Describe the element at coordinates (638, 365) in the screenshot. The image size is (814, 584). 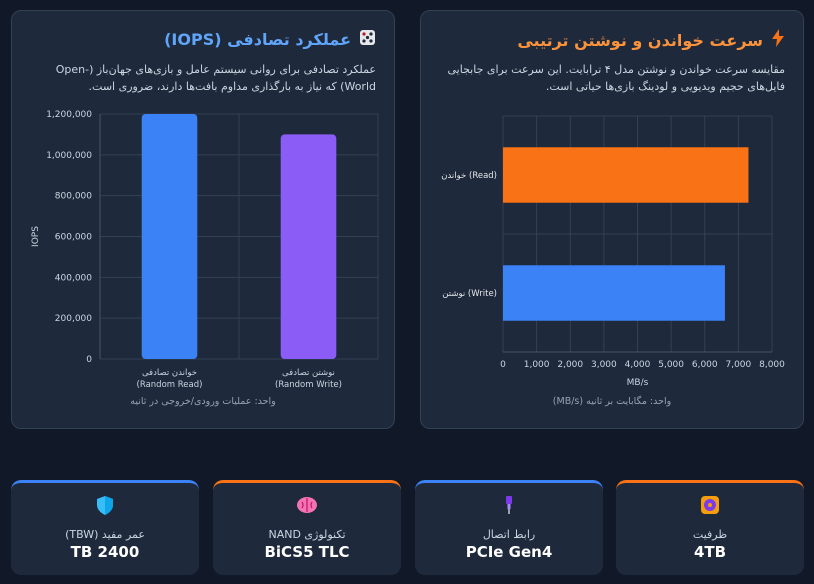
I see `x-tick-label: 4,000` at that location.